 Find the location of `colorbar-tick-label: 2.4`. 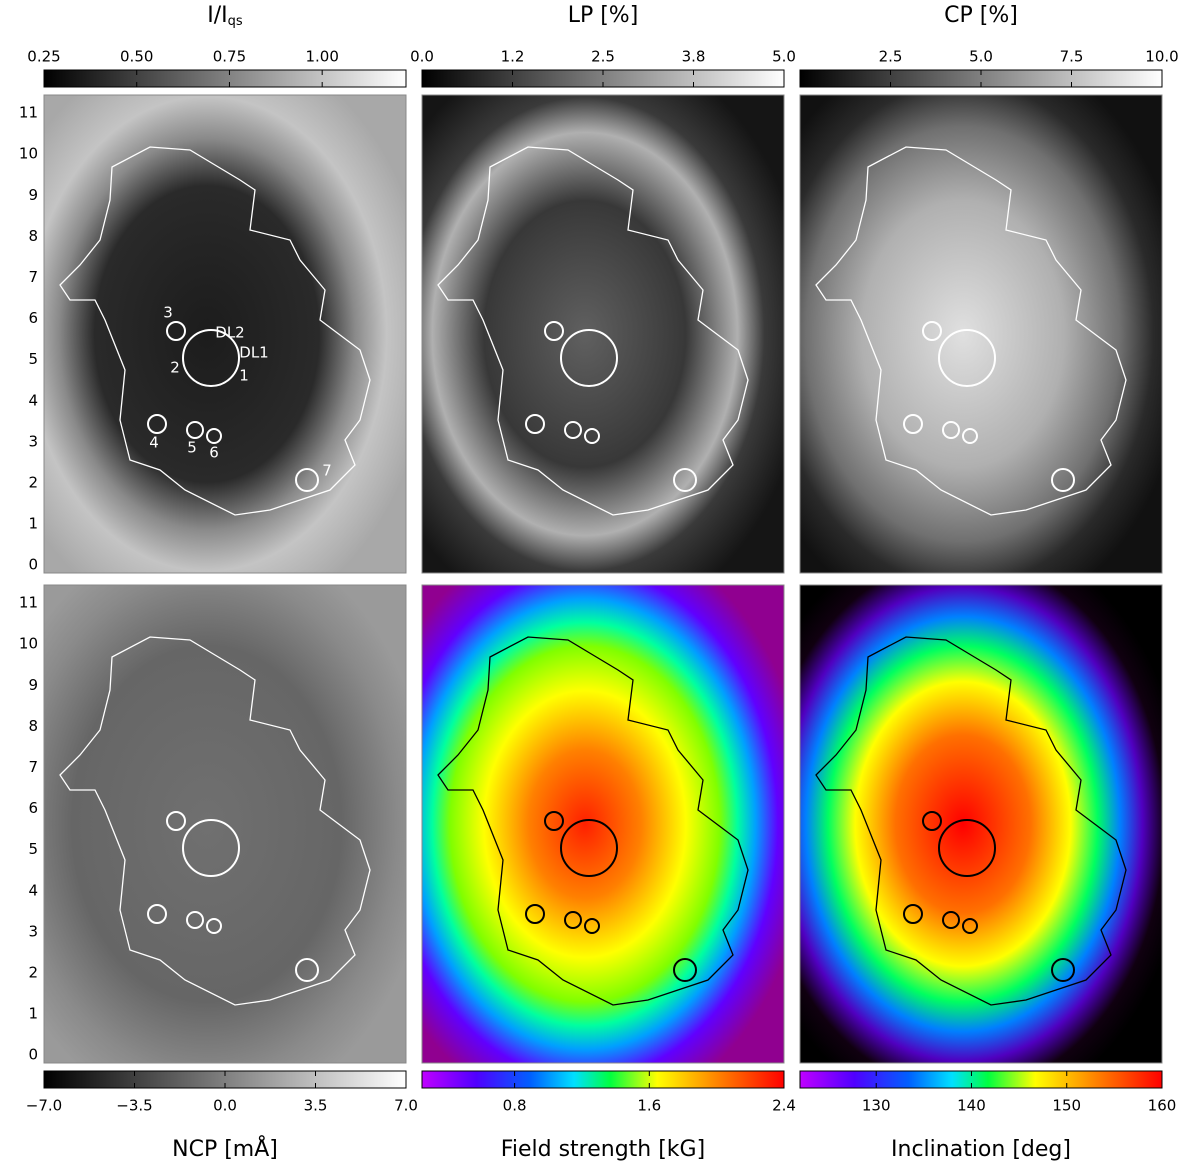

colorbar-tick-label: 2.4 is located at coordinates (784, 1106).